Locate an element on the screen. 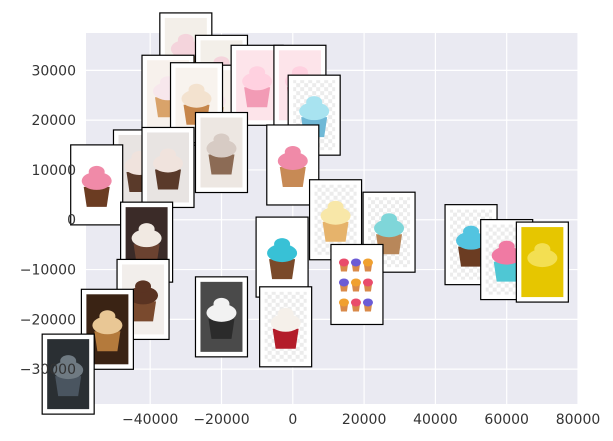 This screenshot has height=441, width=613. point-pink-frosted-cupcake-photo is located at coordinates (293, 165).